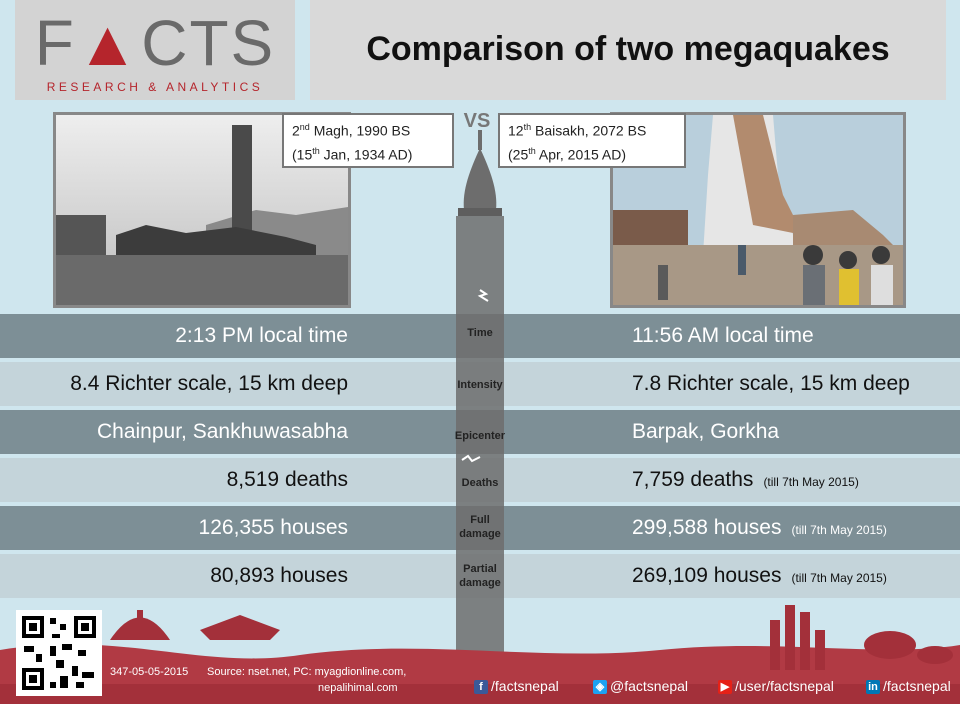  What do you see at coordinates (771, 383) in the screenshot?
I see `intensity-2015: 7.8 Richter scale, 15 km deep` at bounding box center [771, 383].